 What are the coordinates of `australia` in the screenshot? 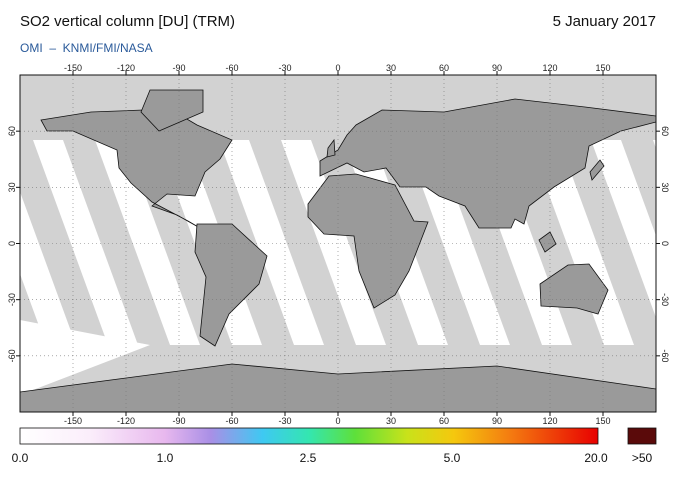 It's located at (574, 289).